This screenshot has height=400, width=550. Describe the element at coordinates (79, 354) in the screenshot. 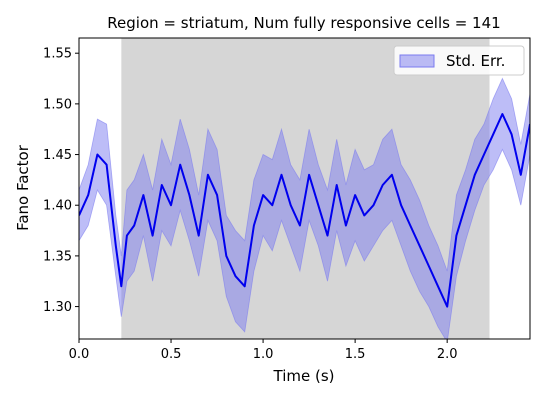

I see `x-tick-label: 0.0` at that location.